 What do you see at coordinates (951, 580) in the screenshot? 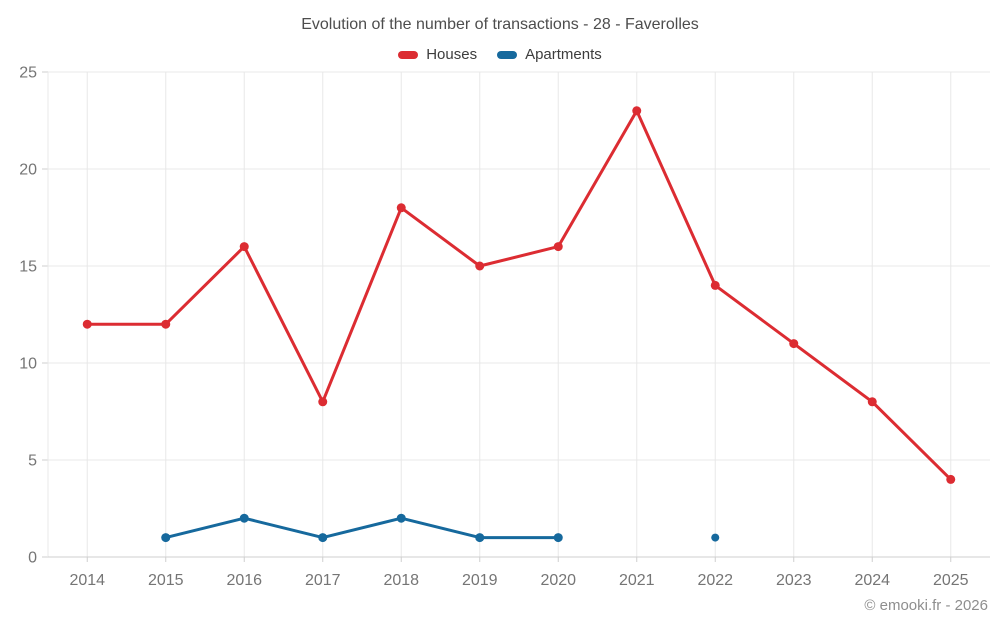
I see `x-axis-label: 2025` at bounding box center [951, 580].